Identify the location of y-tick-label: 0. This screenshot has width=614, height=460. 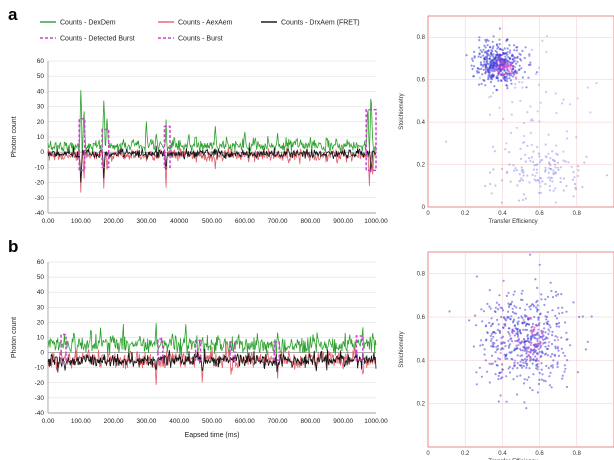
(42, 152).